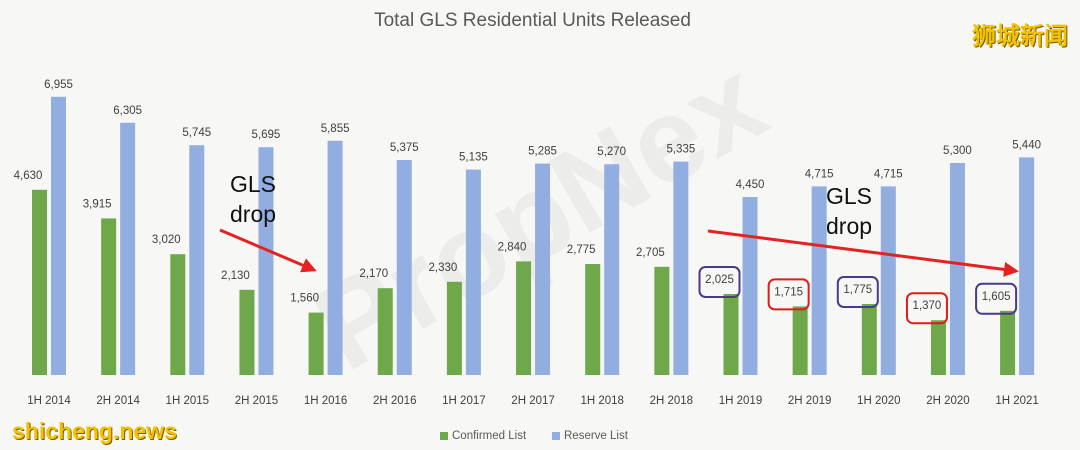  I want to click on x-tick-label-1h-2017: 1H 2017, so click(463, 401).